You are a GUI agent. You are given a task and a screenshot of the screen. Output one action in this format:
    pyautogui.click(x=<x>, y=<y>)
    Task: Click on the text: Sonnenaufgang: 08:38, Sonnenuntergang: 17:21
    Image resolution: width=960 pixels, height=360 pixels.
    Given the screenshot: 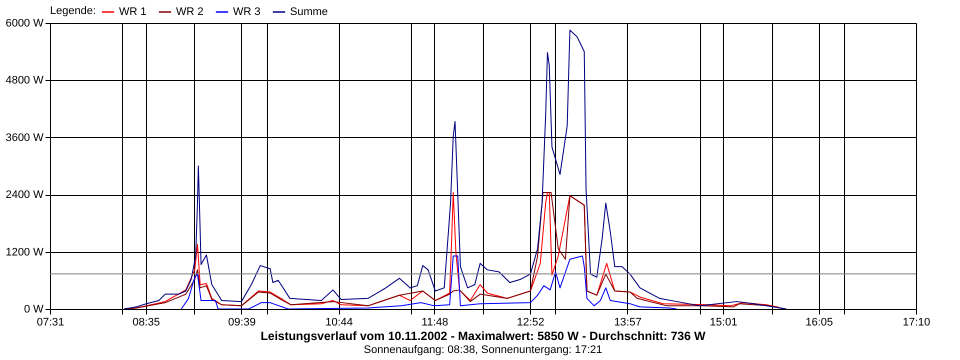 What is the action you would take?
    pyautogui.click(x=483, y=350)
    